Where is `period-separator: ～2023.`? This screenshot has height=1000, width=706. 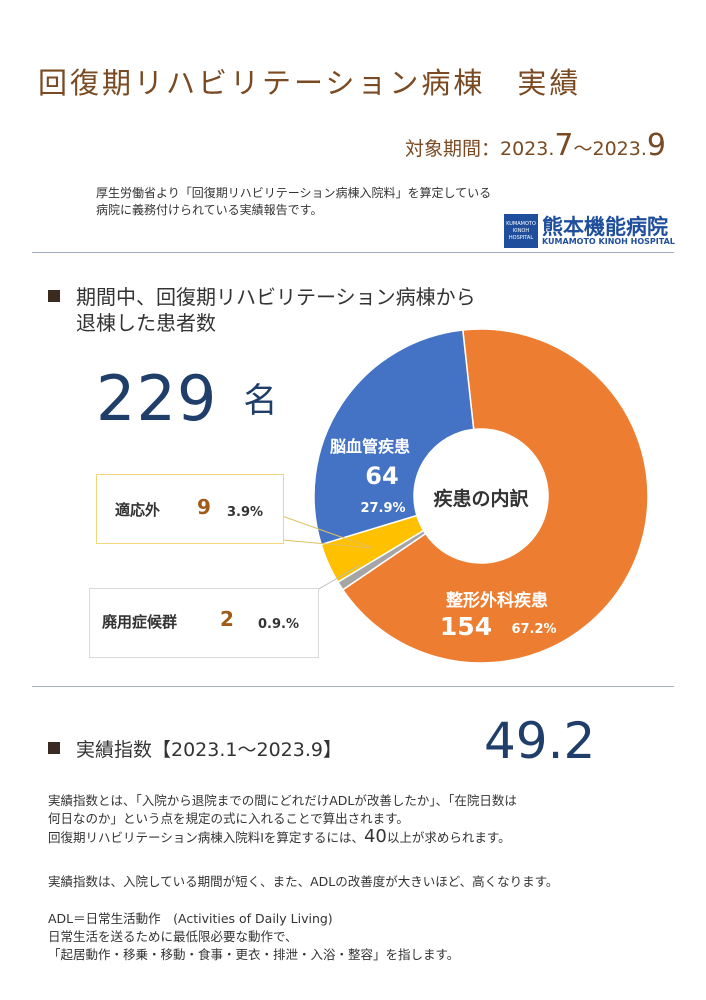 period-separator: ～2023. is located at coordinates (610, 149).